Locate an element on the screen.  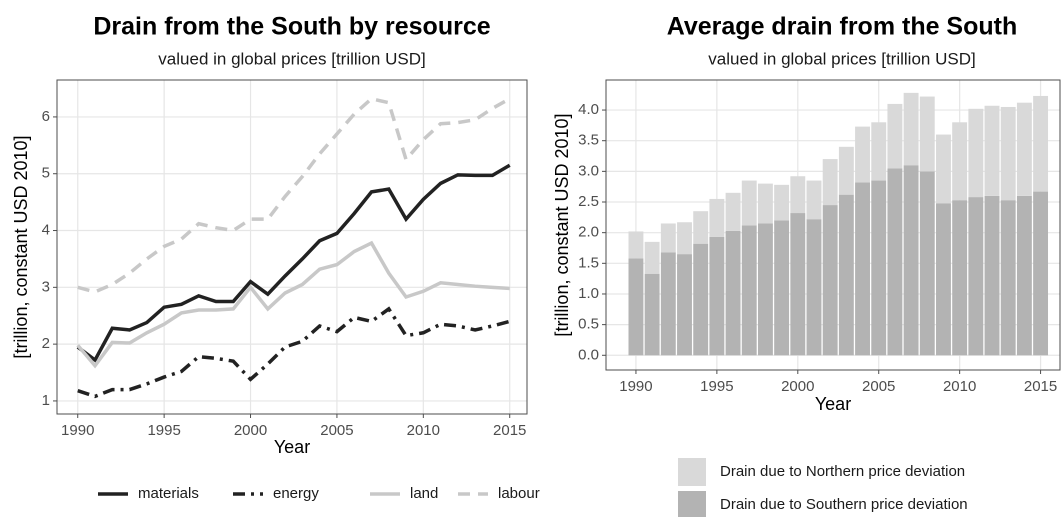
chart-title: Drain from the South by resource is located at coordinates (291, 27).